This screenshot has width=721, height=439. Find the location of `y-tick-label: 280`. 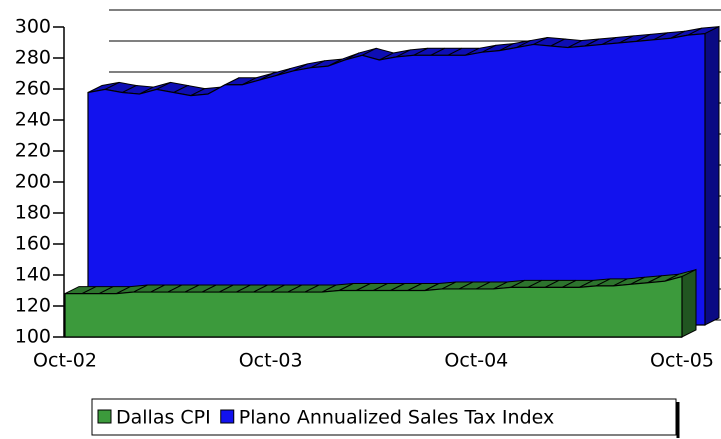

y-tick-label: 280 is located at coordinates (33, 58).